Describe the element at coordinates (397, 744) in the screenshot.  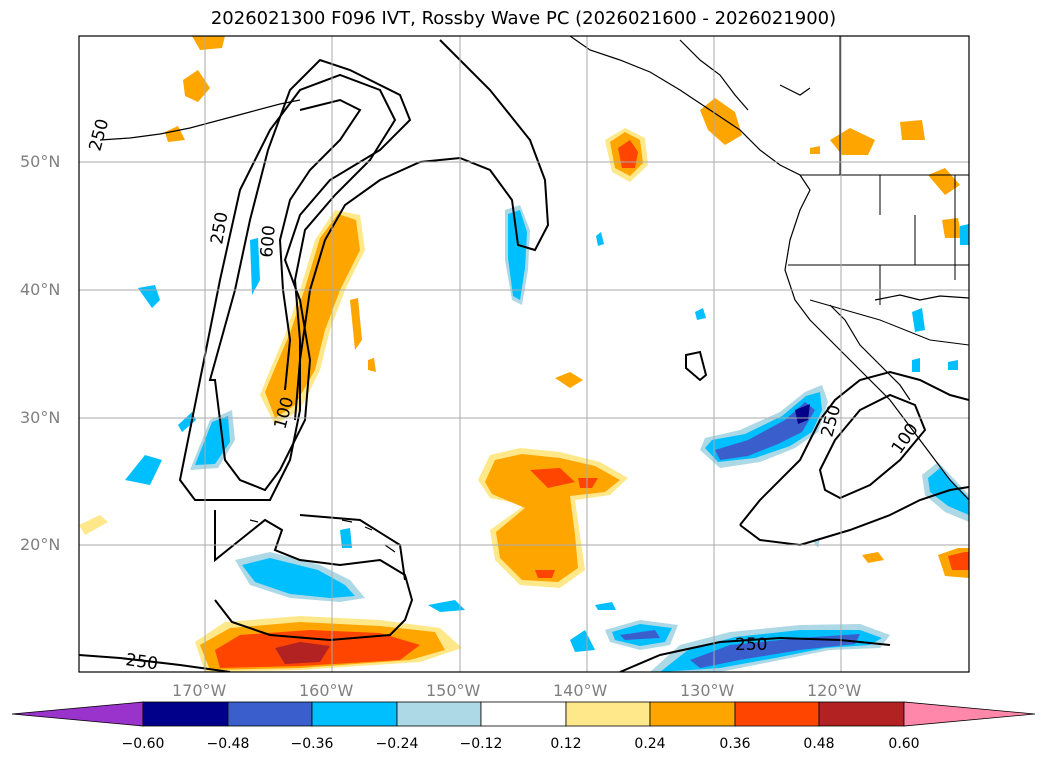
I see `colorbar-tick: −0.24` at that location.